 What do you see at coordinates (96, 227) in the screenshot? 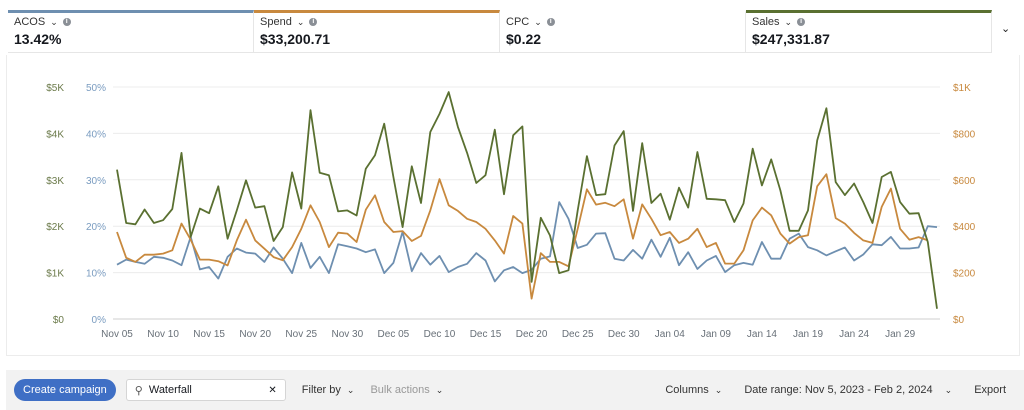
I see `y-tick-label-acos: 20%` at bounding box center [96, 227].